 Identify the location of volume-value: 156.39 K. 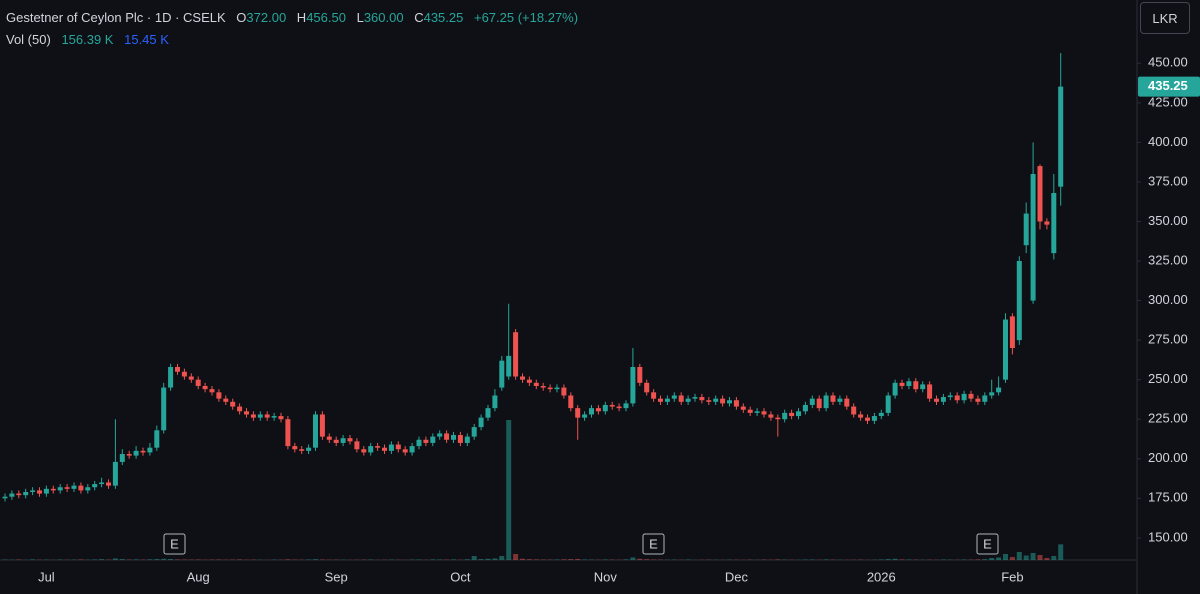
(87, 39).